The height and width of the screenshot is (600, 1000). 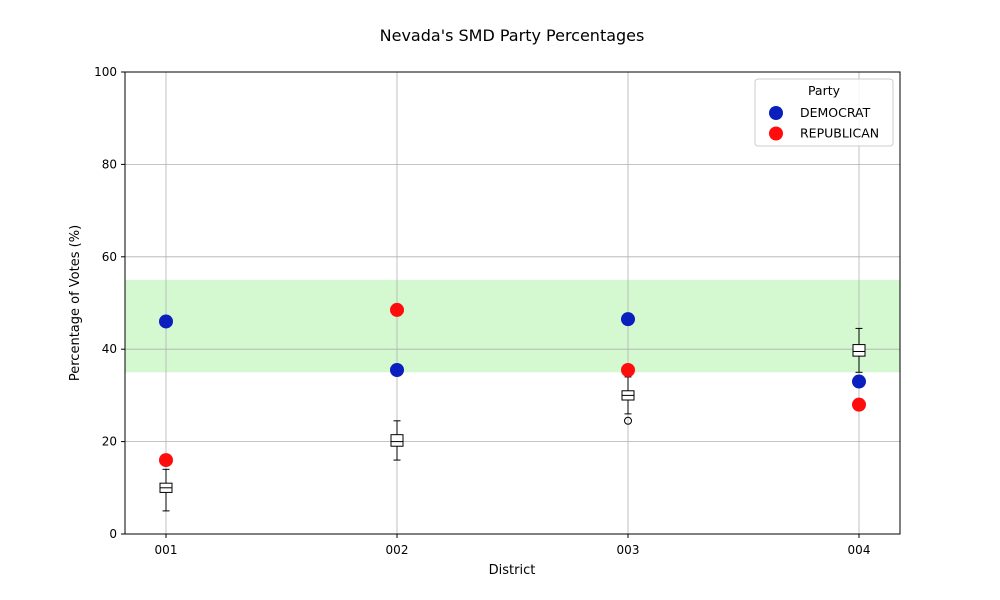 I want to click on x-axis-label: District, so click(x=512, y=570).